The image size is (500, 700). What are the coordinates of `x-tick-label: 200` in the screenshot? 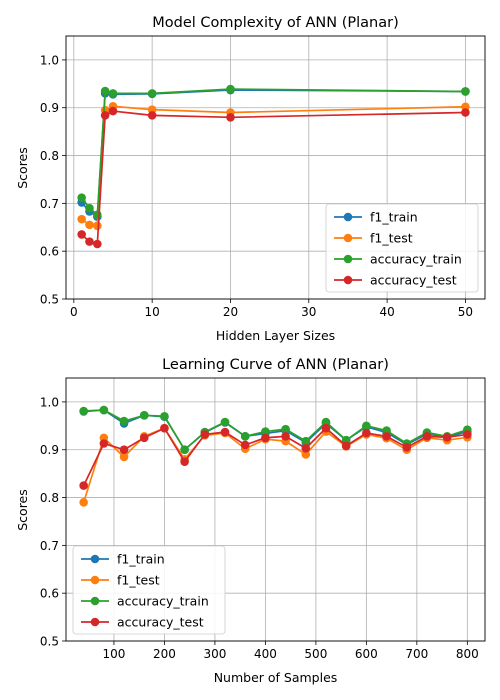 It's located at (164, 654).